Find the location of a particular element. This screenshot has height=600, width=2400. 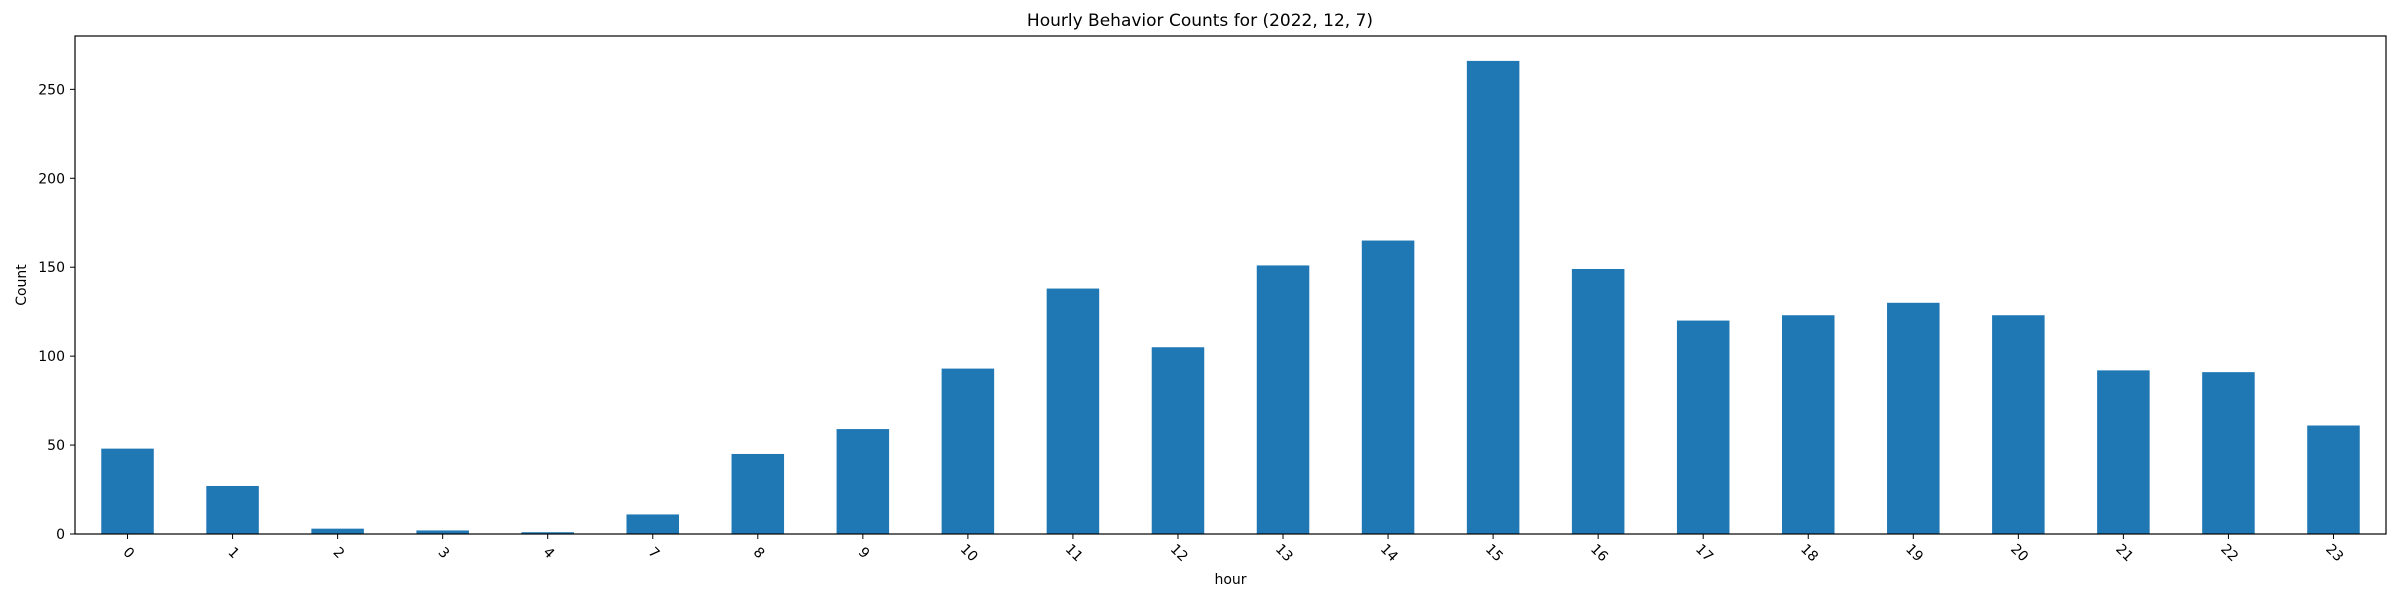

y-tick-label: 250 is located at coordinates (51, 90).